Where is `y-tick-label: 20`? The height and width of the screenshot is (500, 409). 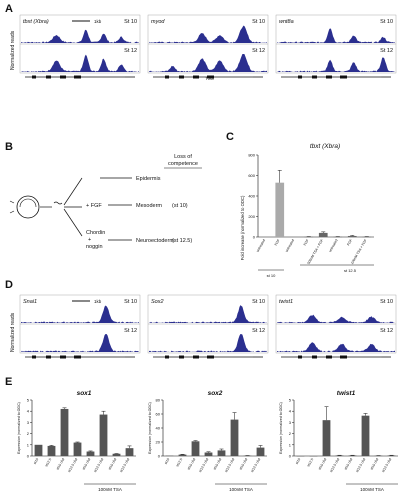 y-tick-label: 20 is located at coordinates (158, 442).